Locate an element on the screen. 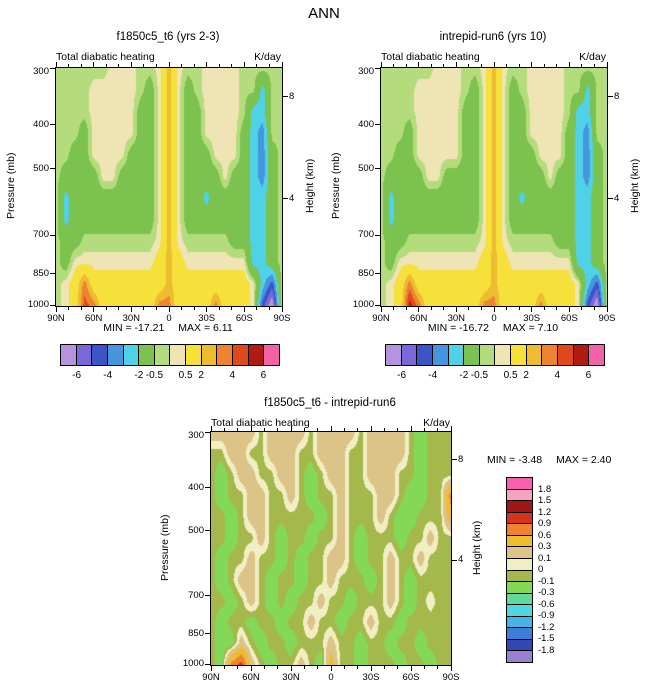  colorbar-tick-label: -2 is located at coordinates (139, 375).